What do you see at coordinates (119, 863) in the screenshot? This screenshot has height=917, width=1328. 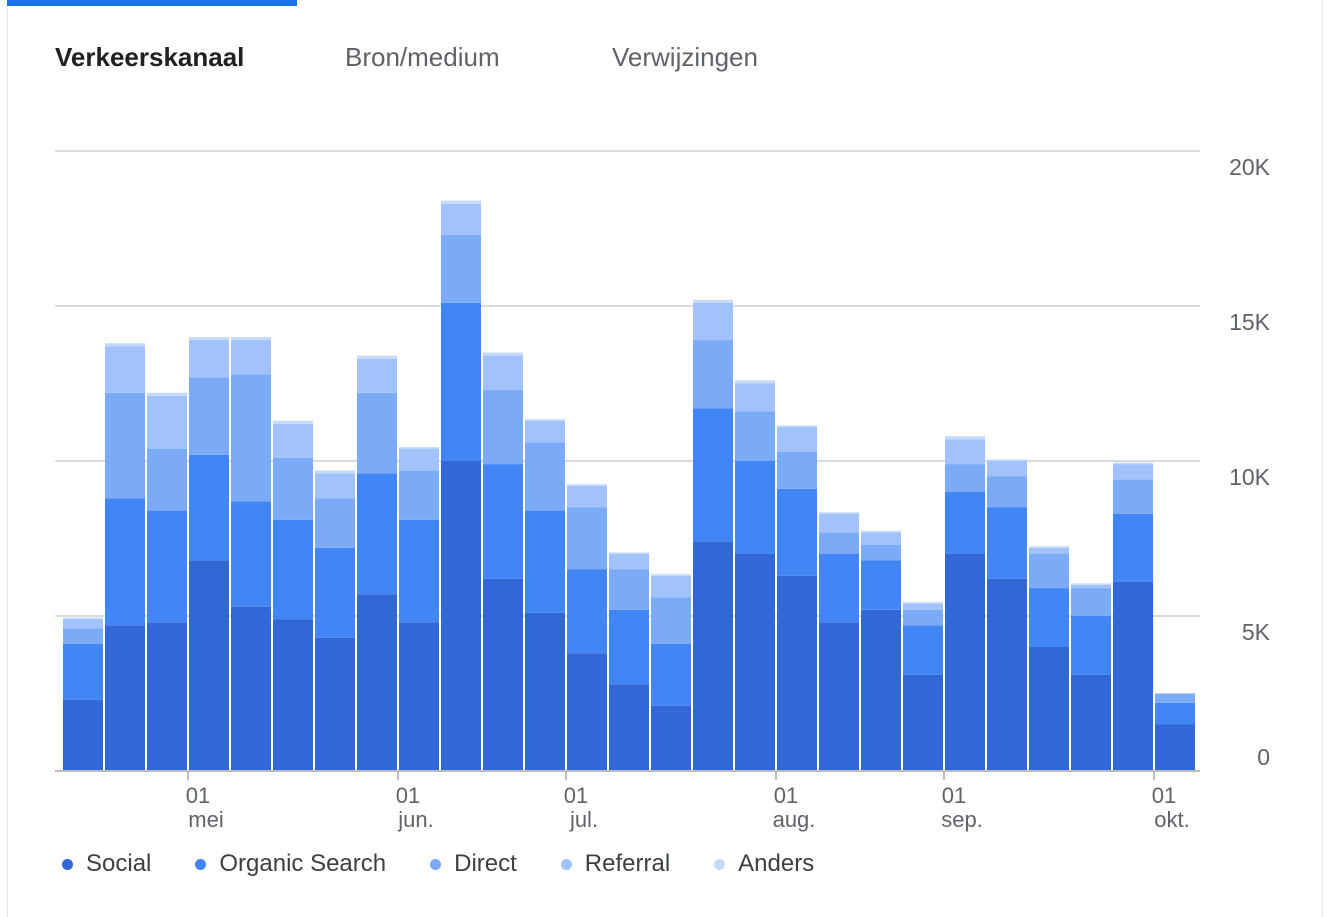 I see `legend-label-social: Social` at bounding box center [119, 863].